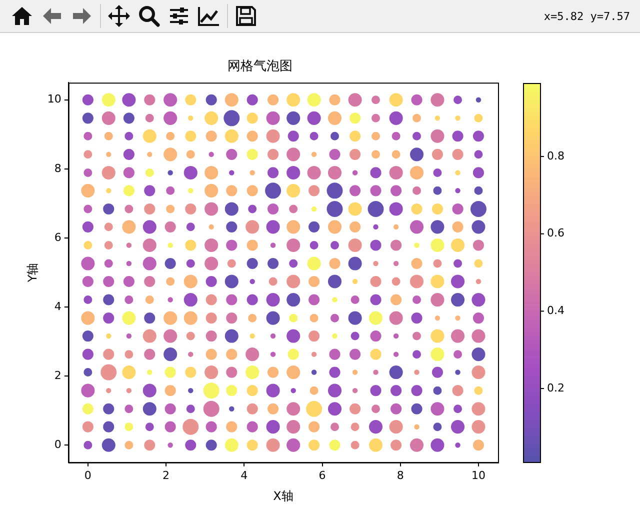 This screenshot has height=514, width=640. Describe the element at coordinates (478, 475) in the screenshot. I see `x-tick-label: 10` at that location.